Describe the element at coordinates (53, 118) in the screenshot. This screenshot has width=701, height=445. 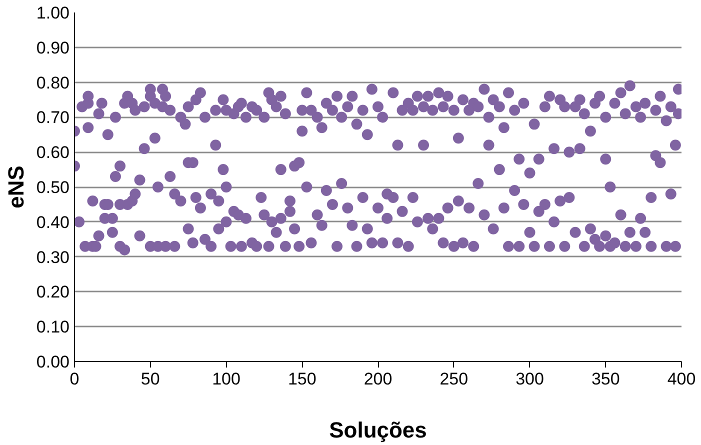
I see `y-tick-label: 0.70` at that location.